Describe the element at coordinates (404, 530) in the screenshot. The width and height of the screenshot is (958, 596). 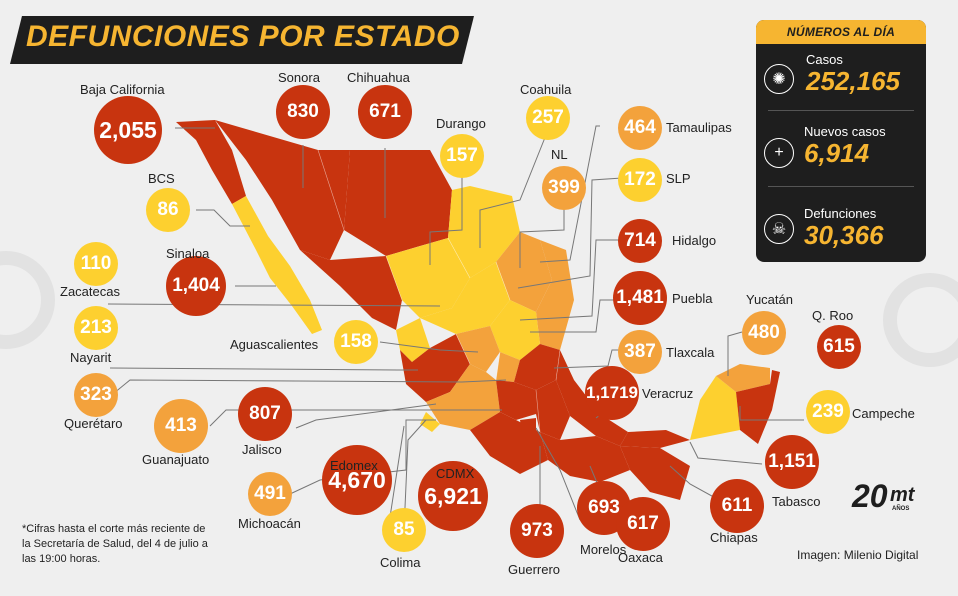
I see `state-bubble: 85` at that location.